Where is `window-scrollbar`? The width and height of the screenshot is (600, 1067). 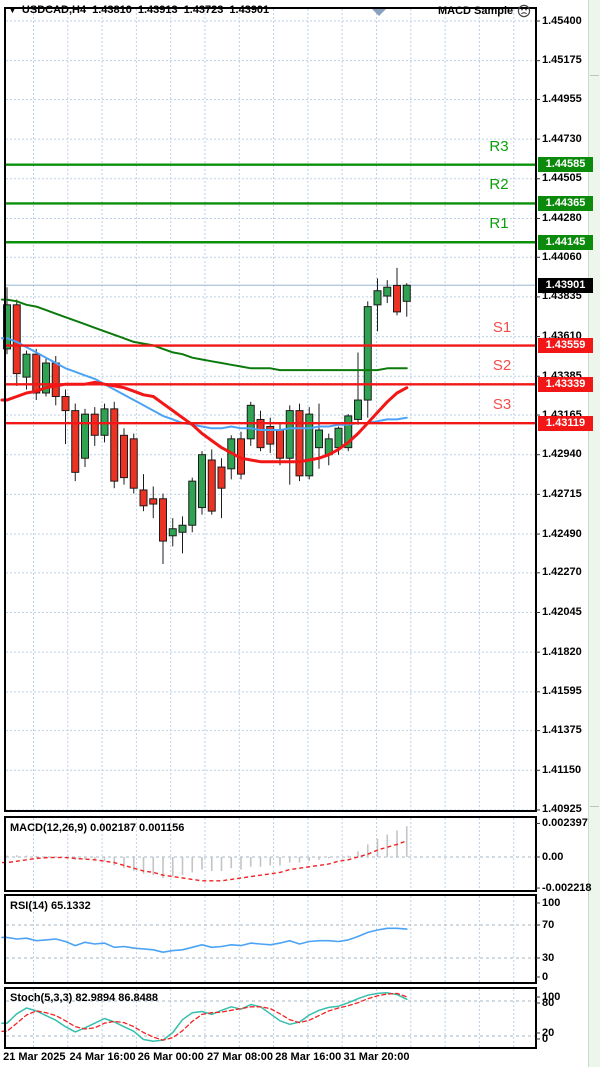
window-scrollbar is located at coordinates (594, 533).